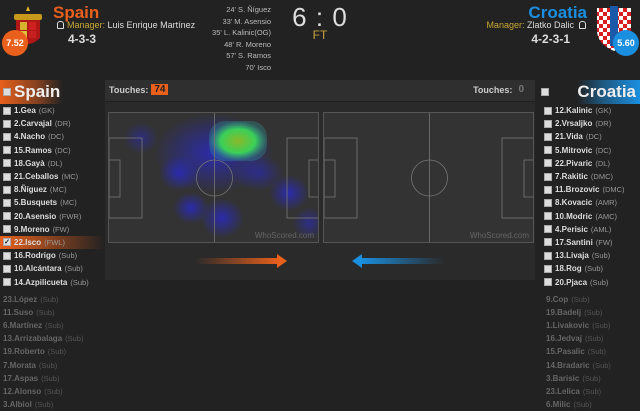 The image size is (640, 411). I want to click on player-name: 12.Kalinic, so click(574, 111).